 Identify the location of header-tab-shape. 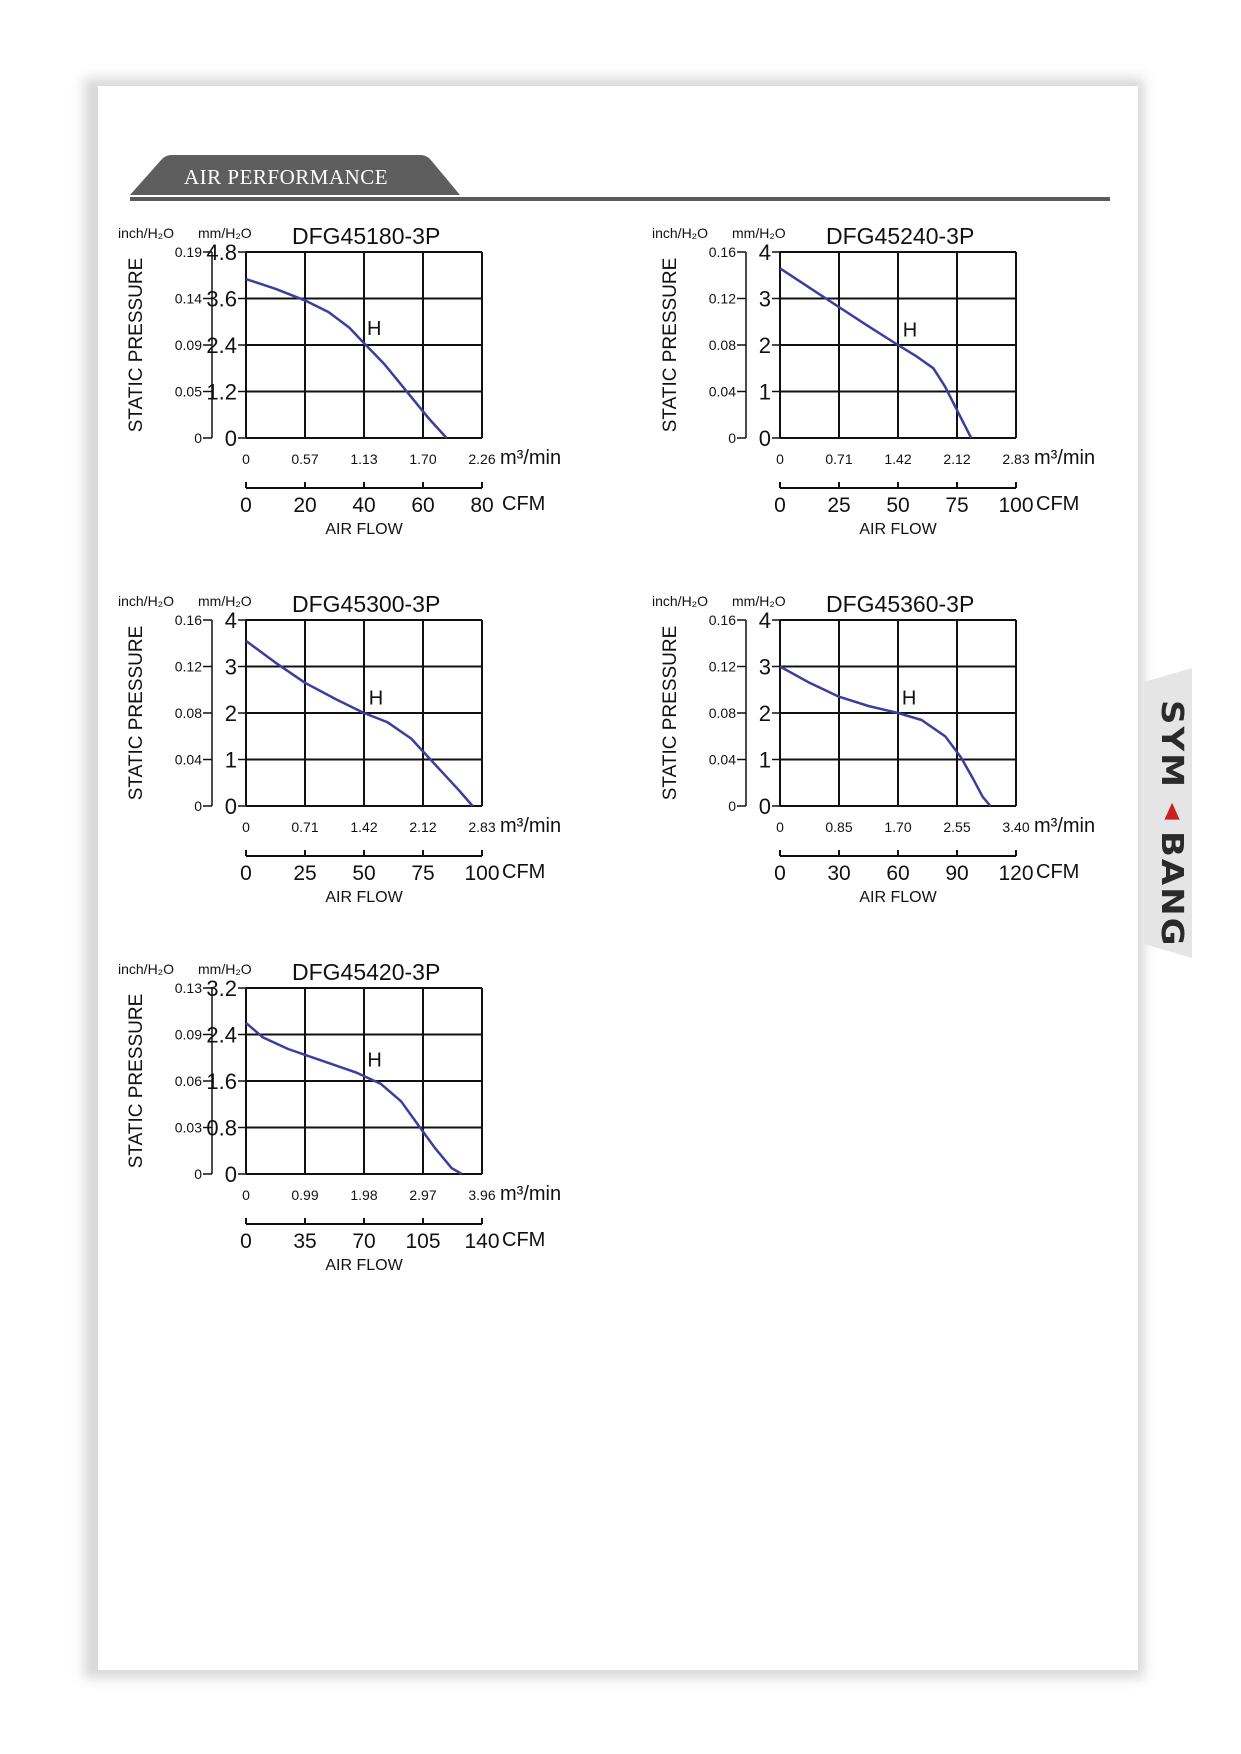
(295, 175).